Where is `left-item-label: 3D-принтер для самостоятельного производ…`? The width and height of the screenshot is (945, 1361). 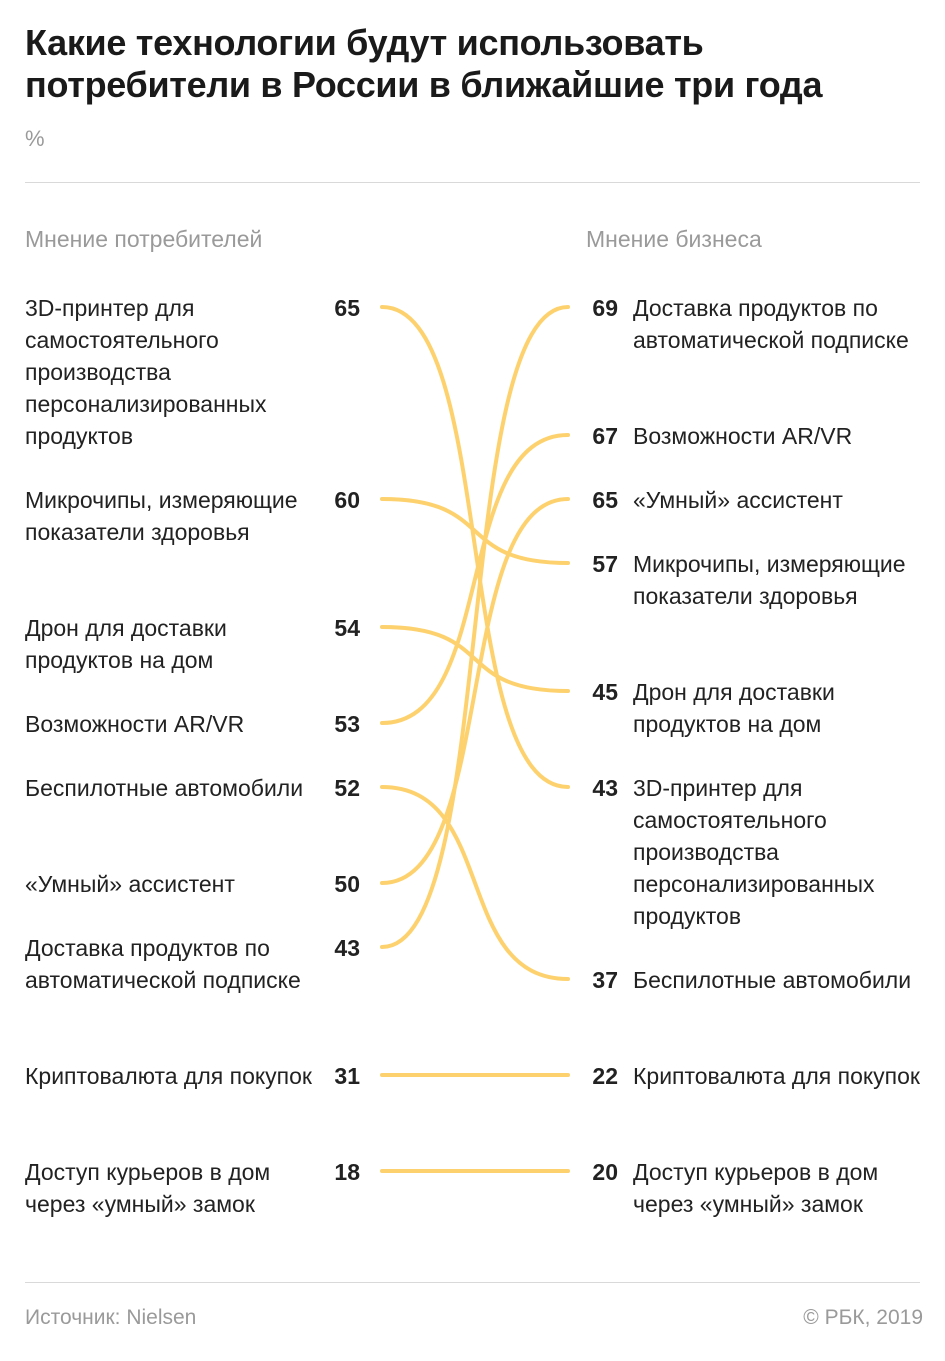 left-item-label: 3D-принтер для самостоятельного производ… is located at coordinates (146, 372).